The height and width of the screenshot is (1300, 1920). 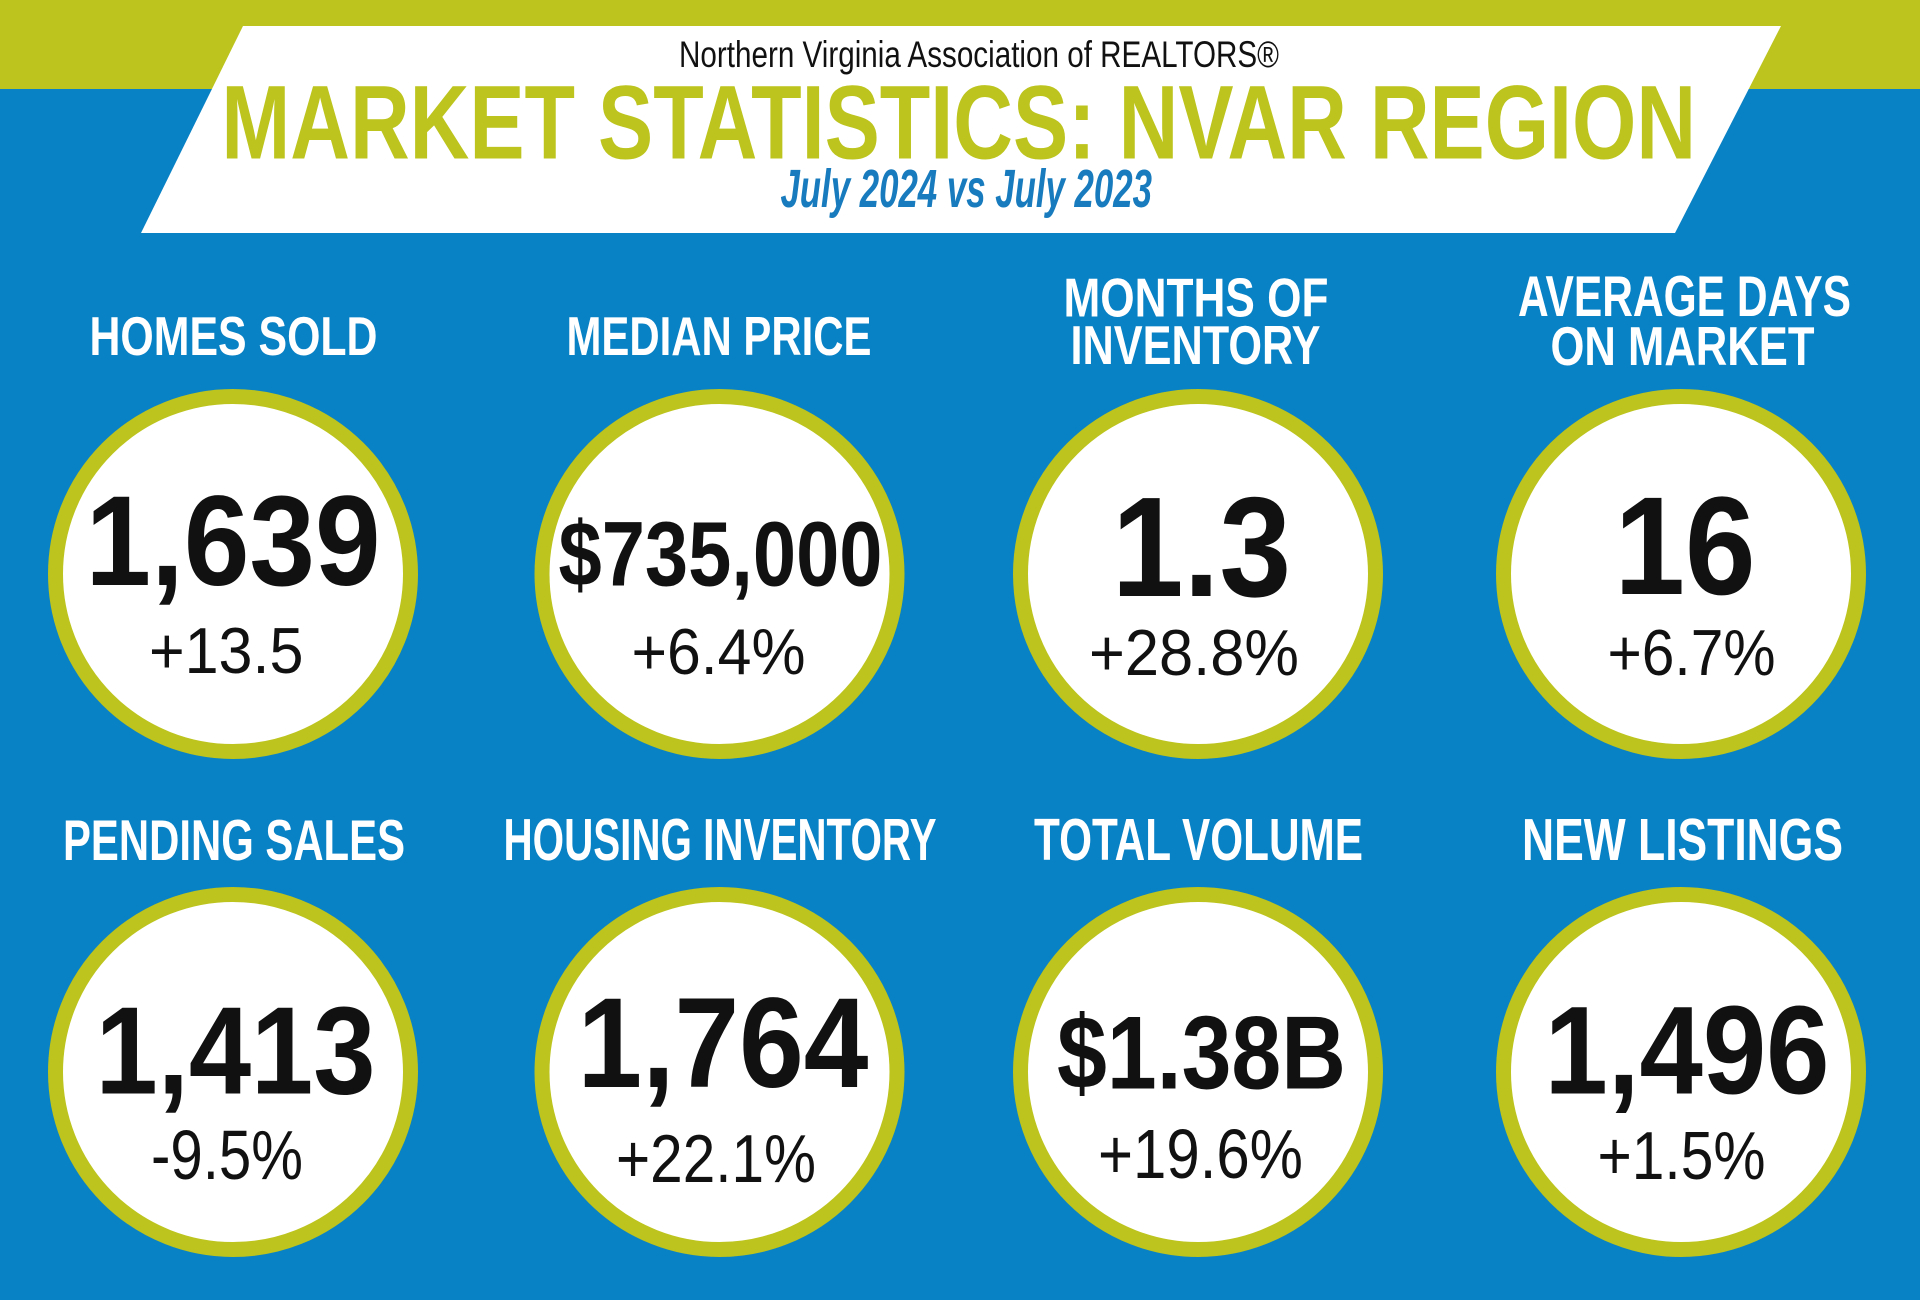 What do you see at coordinates (1198, 840) in the screenshot?
I see `svg-text: TOTAL VOLUME` at bounding box center [1198, 840].